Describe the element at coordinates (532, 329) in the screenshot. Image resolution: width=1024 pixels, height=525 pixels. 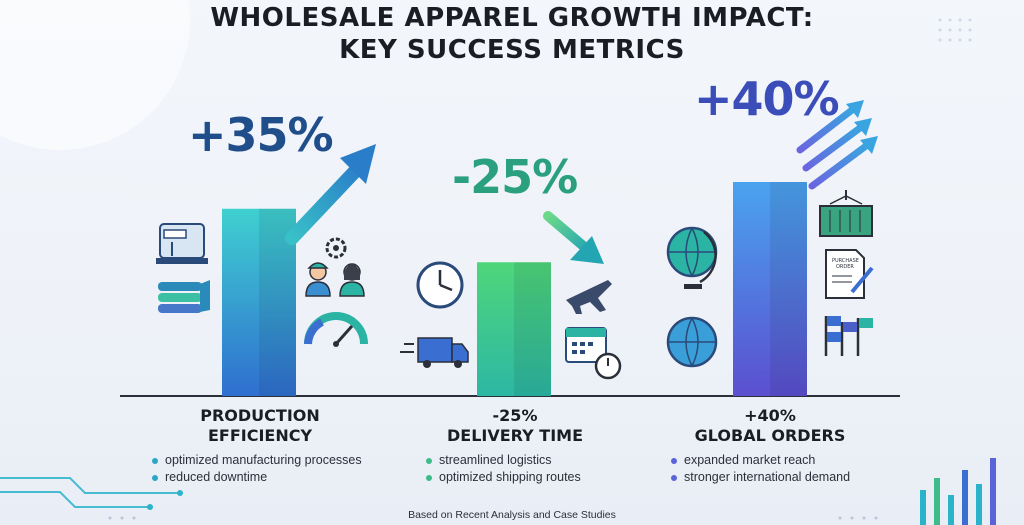
I see `bar-delivery-time-shade` at that location.